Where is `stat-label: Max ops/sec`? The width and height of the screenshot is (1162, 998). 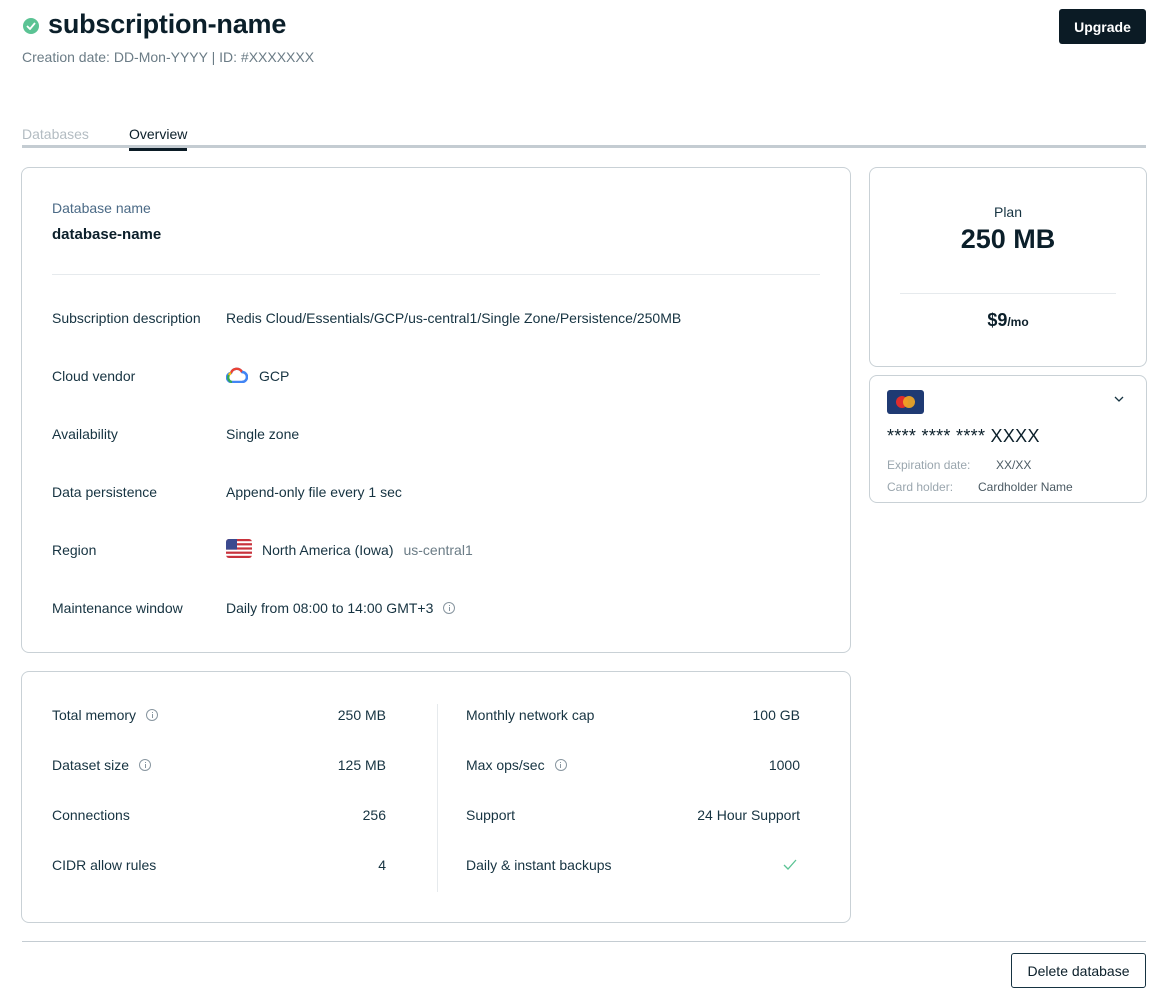 stat-label: Max ops/sec is located at coordinates (516, 765).